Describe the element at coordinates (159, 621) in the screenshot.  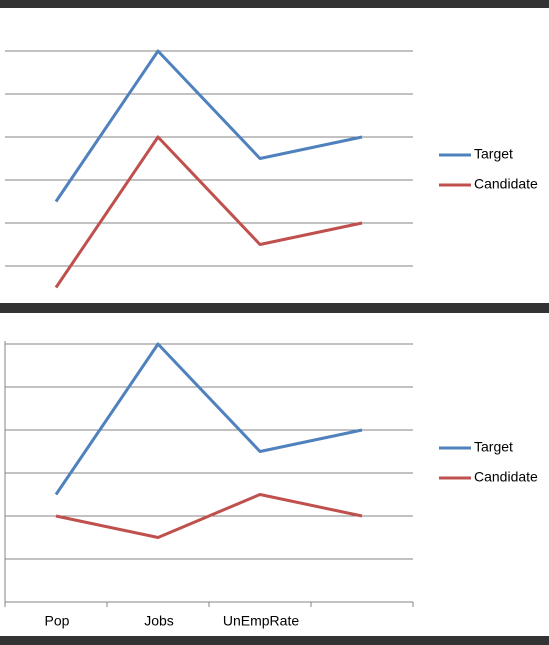
I see `x-tick-label: Jobs` at that location.